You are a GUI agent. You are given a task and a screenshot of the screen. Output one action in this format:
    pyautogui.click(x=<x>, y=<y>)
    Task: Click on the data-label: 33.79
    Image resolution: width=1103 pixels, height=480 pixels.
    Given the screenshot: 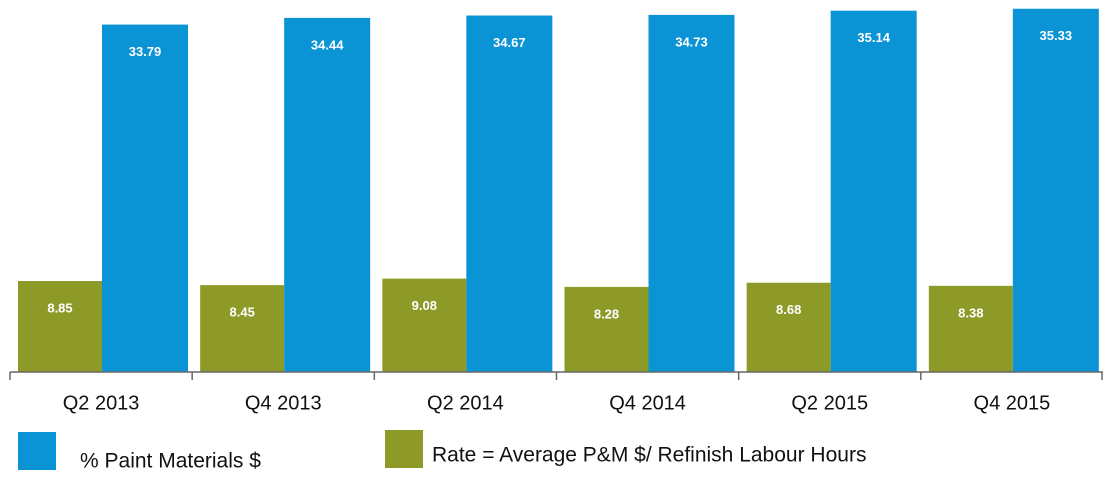 What is the action you would take?
    pyautogui.click(x=145, y=51)
    